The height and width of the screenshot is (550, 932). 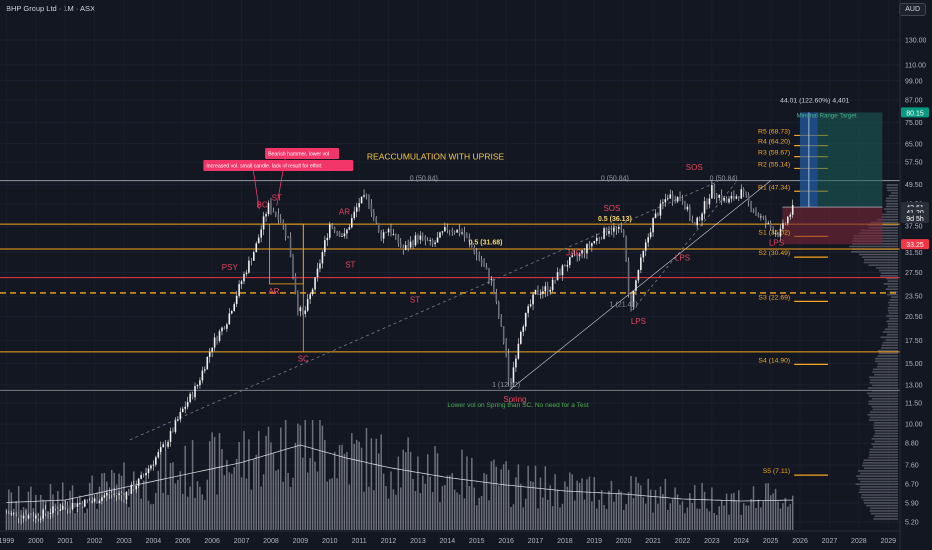 I want to click on pivot-label: R1 (47.34), so click(x=774, y=187).